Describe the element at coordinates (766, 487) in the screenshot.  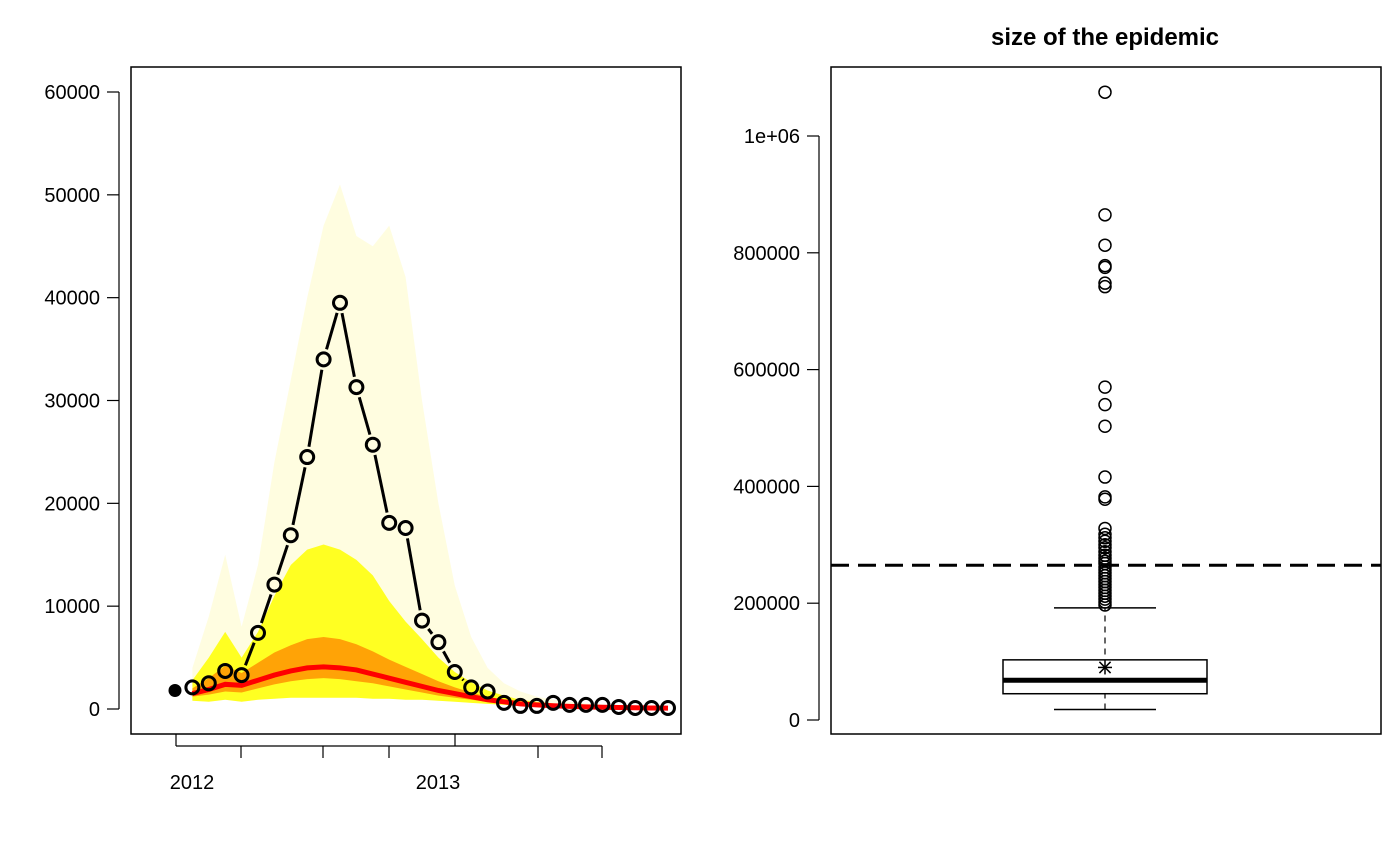
I see `y-tick-label: 400000` at that location.